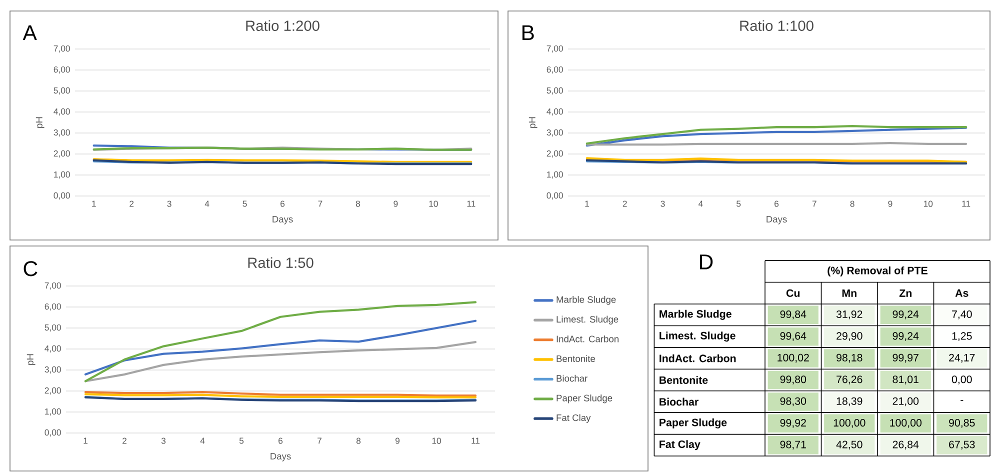 The height and width of the screenshot is (472, 992). What do you see at coordinates (962, 358) in the screenshot?
I see `data-label: 24,17` at bounding box center [962, 358].